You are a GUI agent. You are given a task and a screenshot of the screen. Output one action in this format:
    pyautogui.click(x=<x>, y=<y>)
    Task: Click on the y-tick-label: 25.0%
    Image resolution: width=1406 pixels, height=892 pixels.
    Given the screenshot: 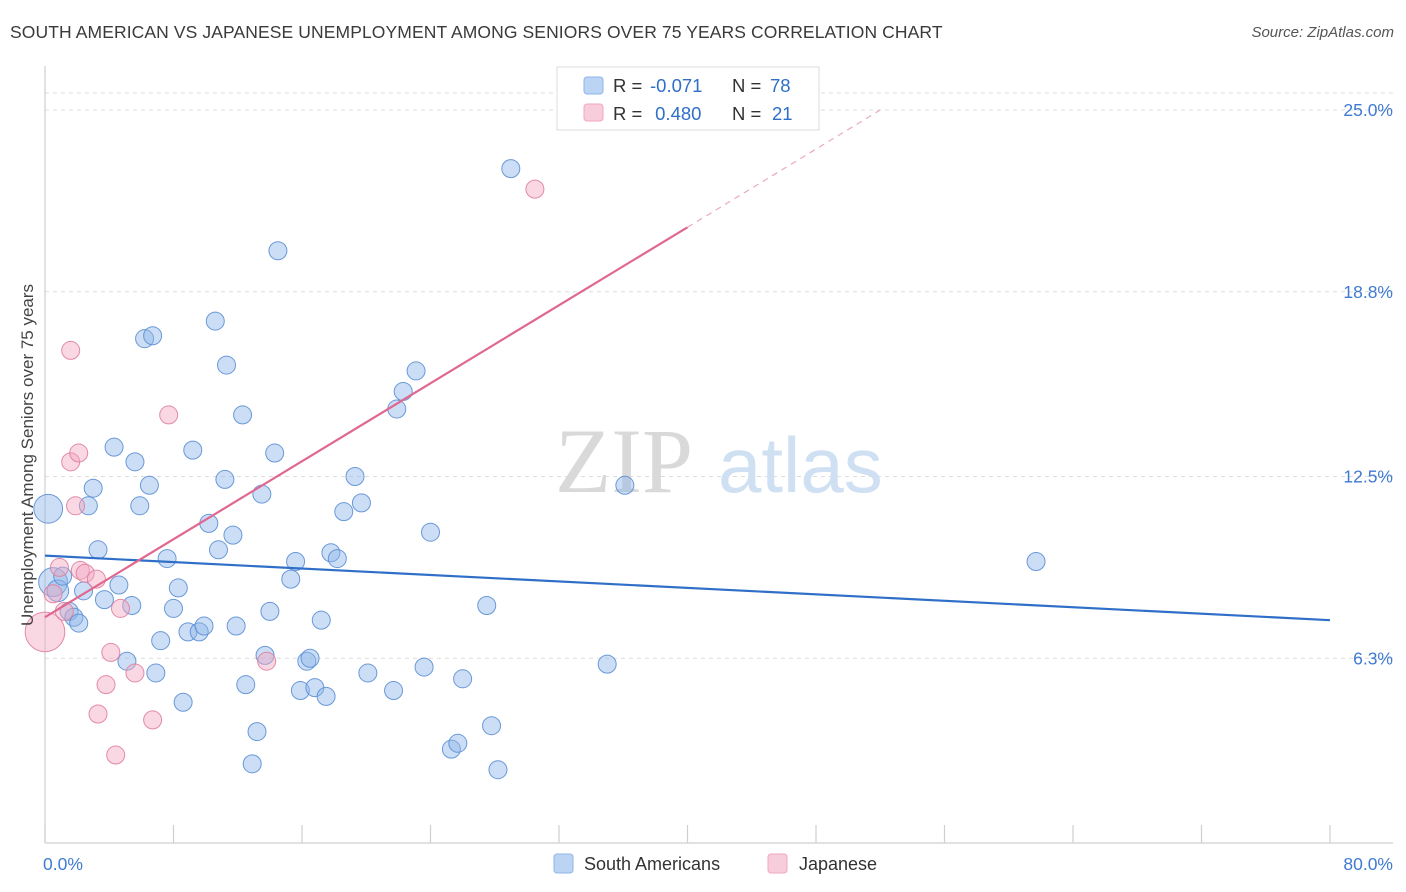 What is the action you would take?
    pyautogui.click(x=1368, y=110)
    